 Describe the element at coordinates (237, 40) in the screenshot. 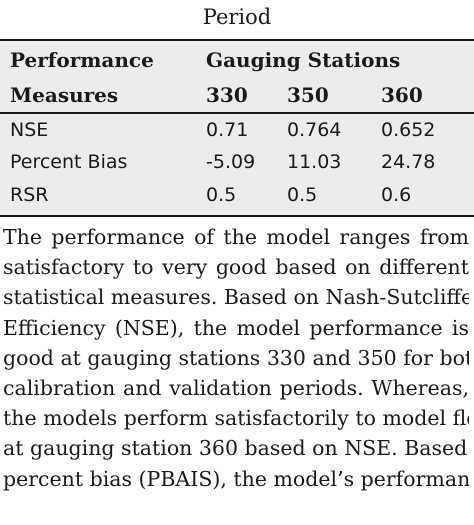

I see `table-top-rule` at that location.